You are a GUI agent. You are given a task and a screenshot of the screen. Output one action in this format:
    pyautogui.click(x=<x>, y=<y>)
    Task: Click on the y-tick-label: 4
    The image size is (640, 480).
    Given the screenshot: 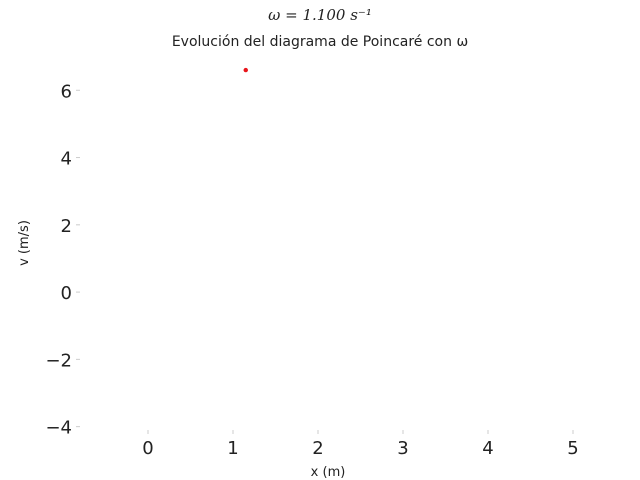 What is the action you would take?
    pyautogui.click(x=66, y=159)
    